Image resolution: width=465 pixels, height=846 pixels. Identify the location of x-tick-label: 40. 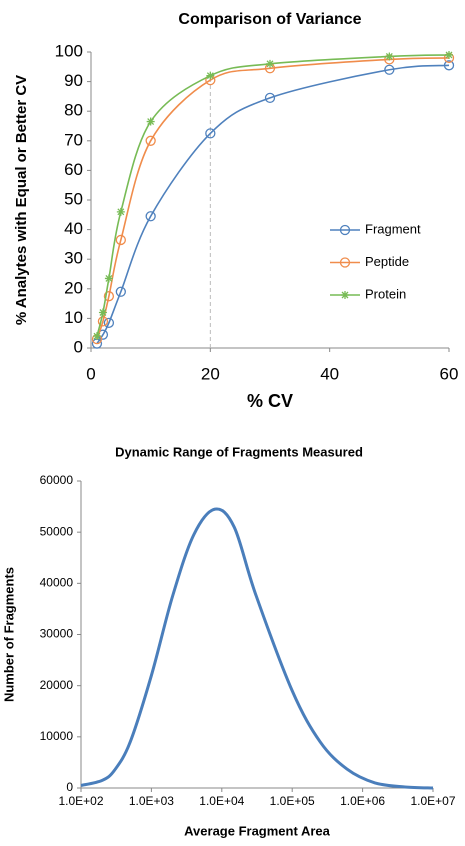
(329, 373).